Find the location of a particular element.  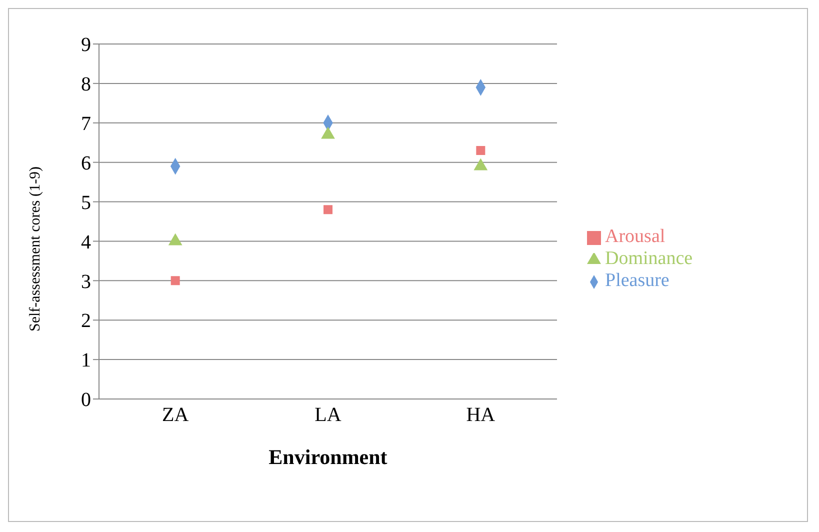

x-axis-title: Environment is located at coordinates (328, 457).